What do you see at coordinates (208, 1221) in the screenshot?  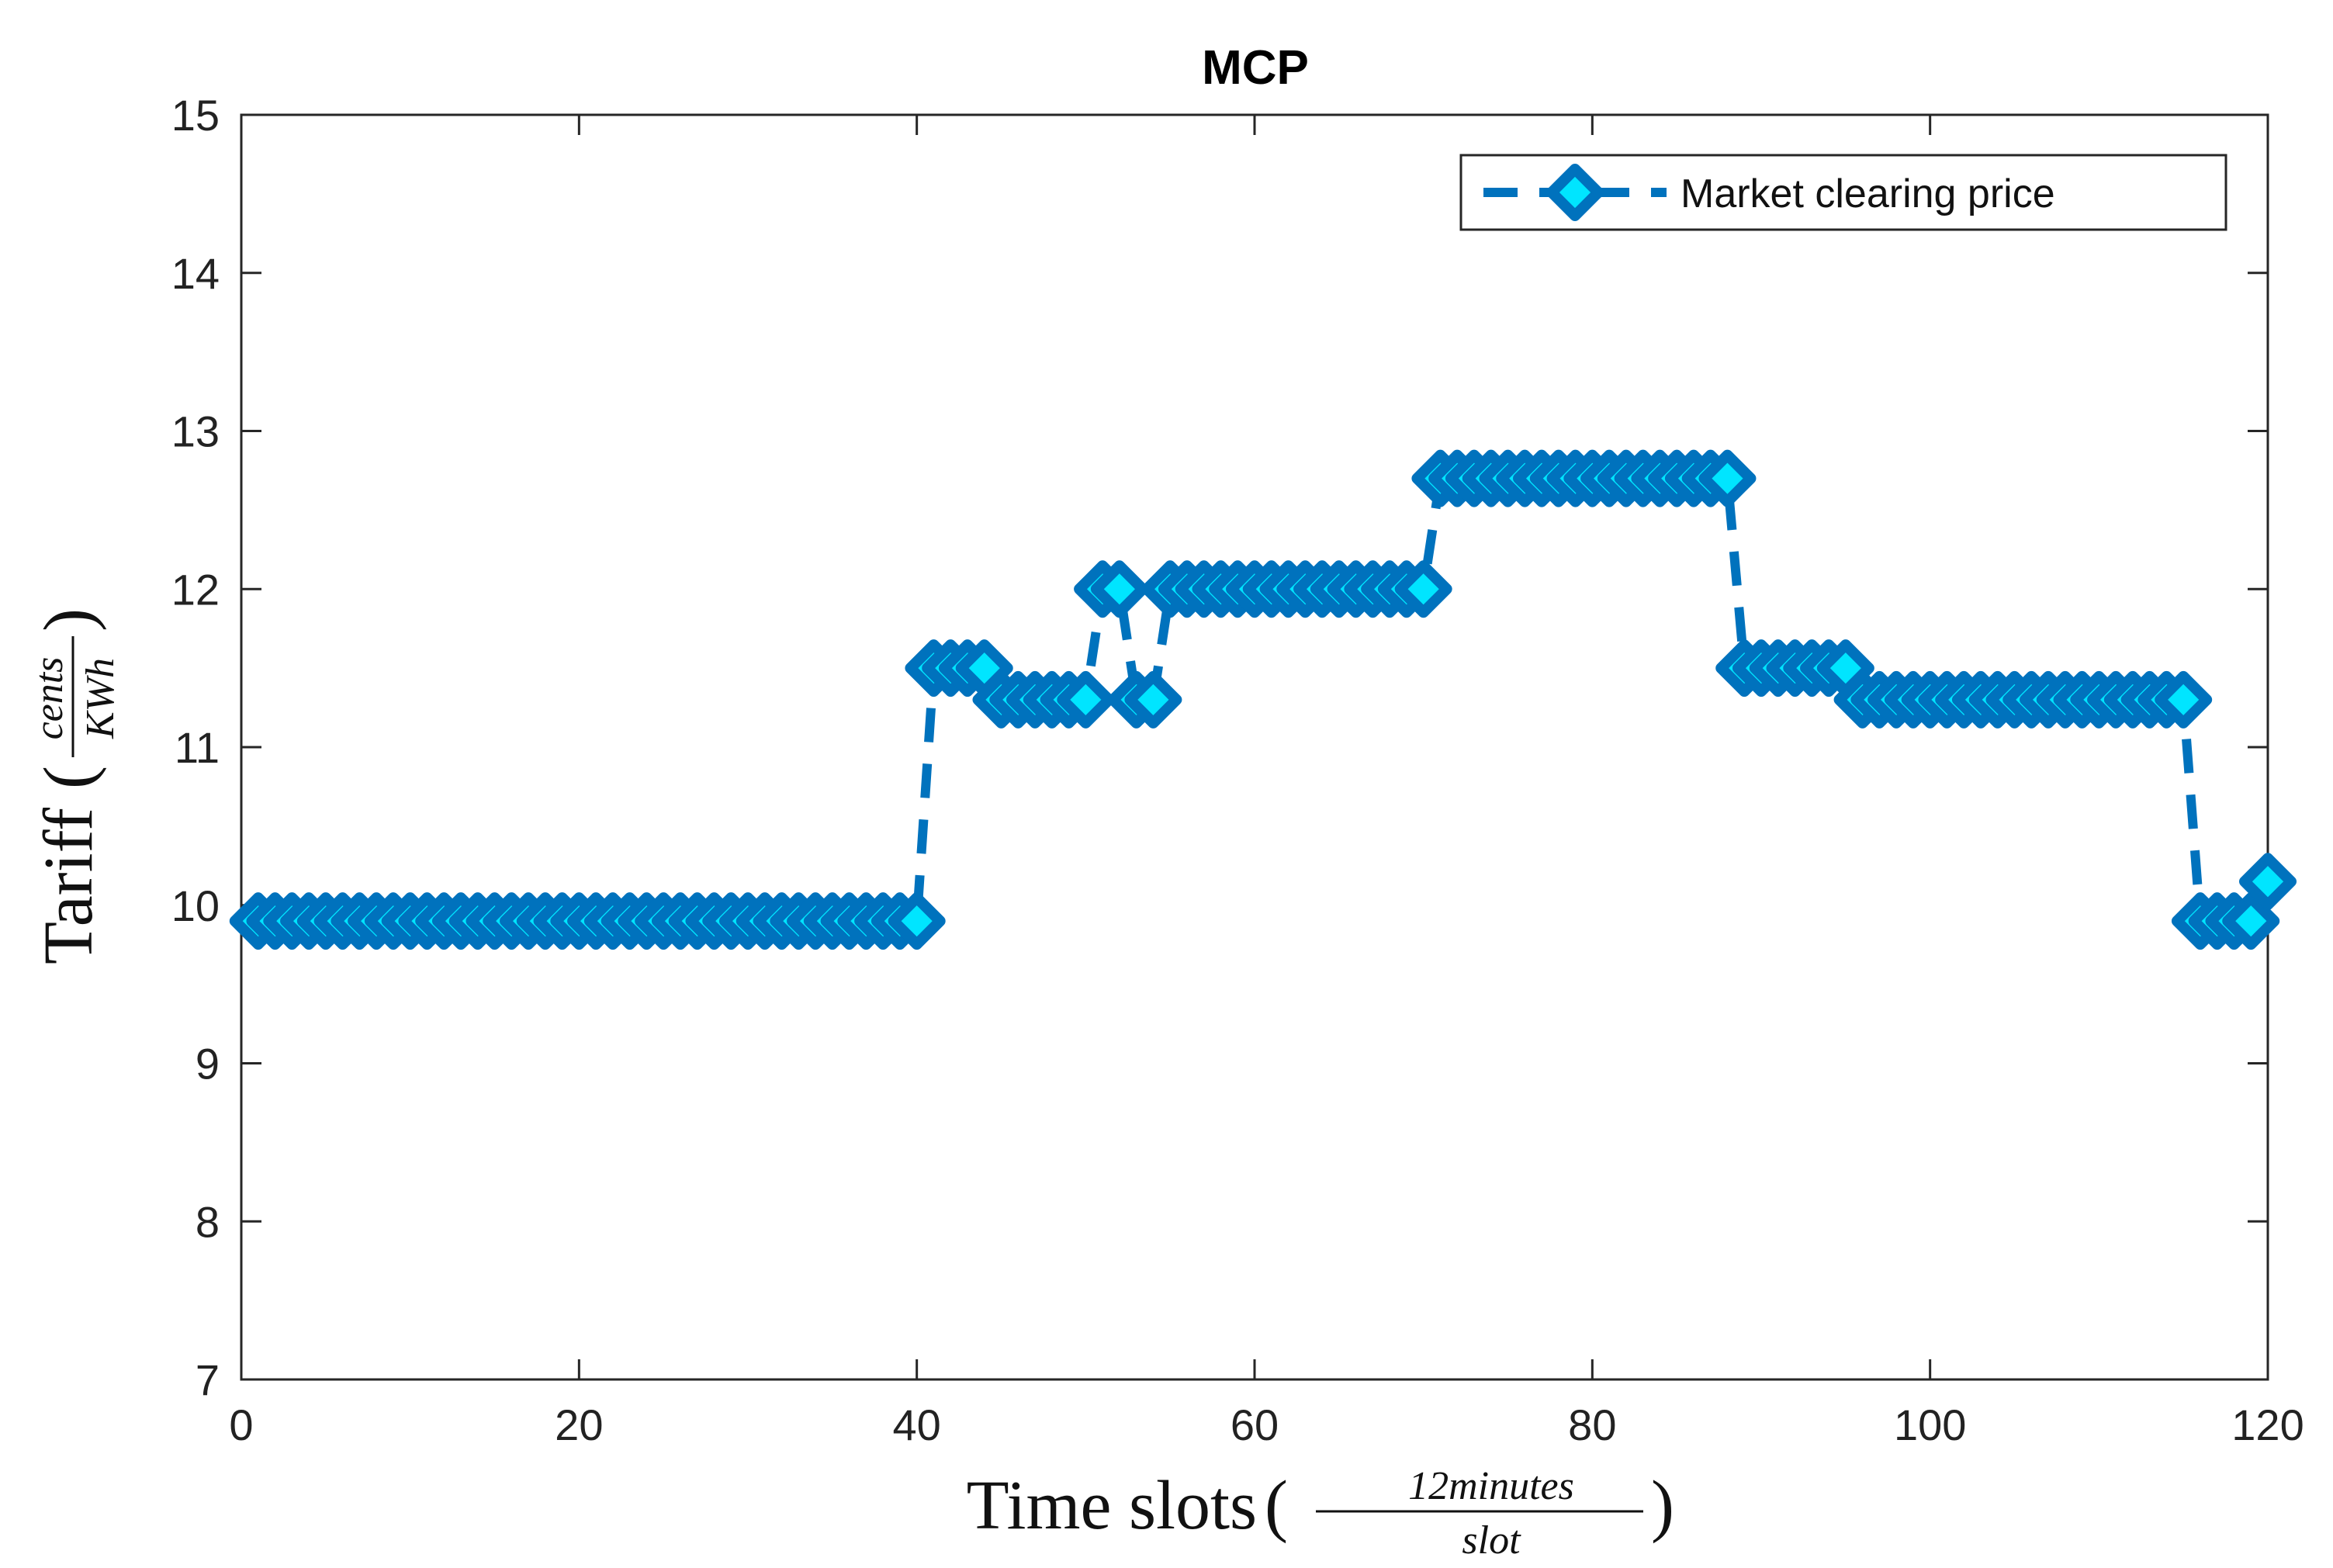 I see `y-tick-label: 8` at bounding box center [208, 1221].